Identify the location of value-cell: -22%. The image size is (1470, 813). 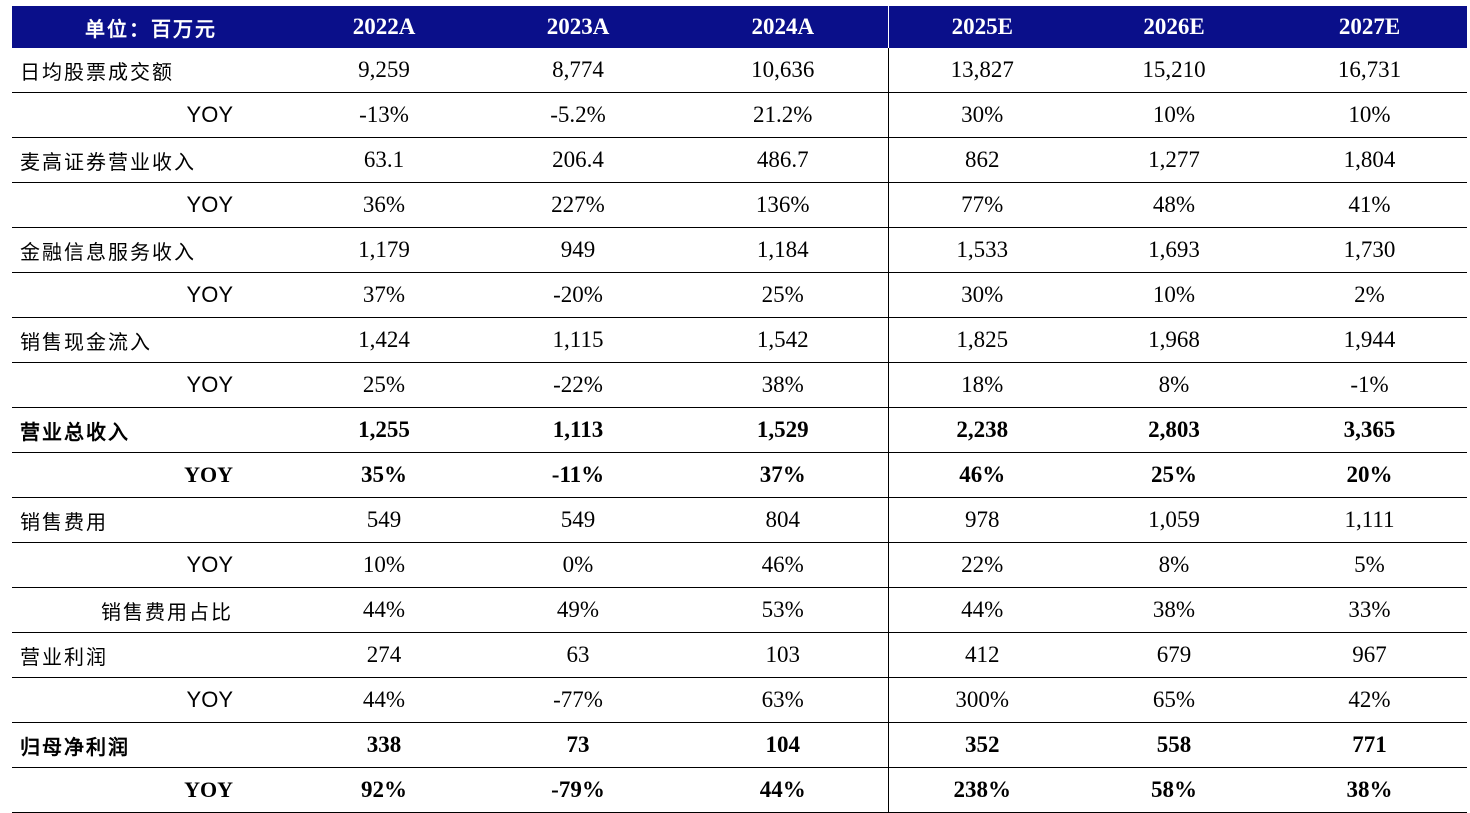
(578, 385).